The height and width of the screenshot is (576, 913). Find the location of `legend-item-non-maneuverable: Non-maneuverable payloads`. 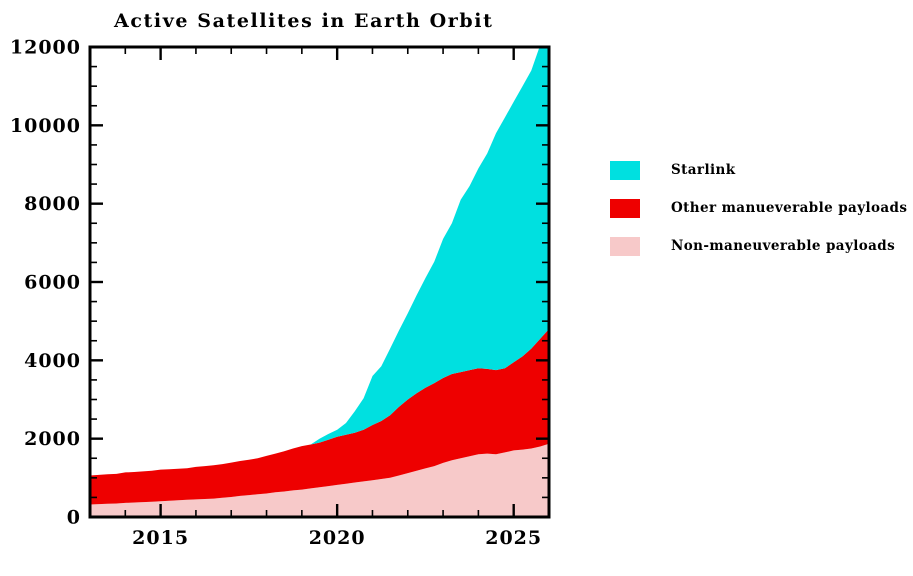

legend-item-non-maneuverable: Non-maneuverable payloads is located at coordinates (758, 246).